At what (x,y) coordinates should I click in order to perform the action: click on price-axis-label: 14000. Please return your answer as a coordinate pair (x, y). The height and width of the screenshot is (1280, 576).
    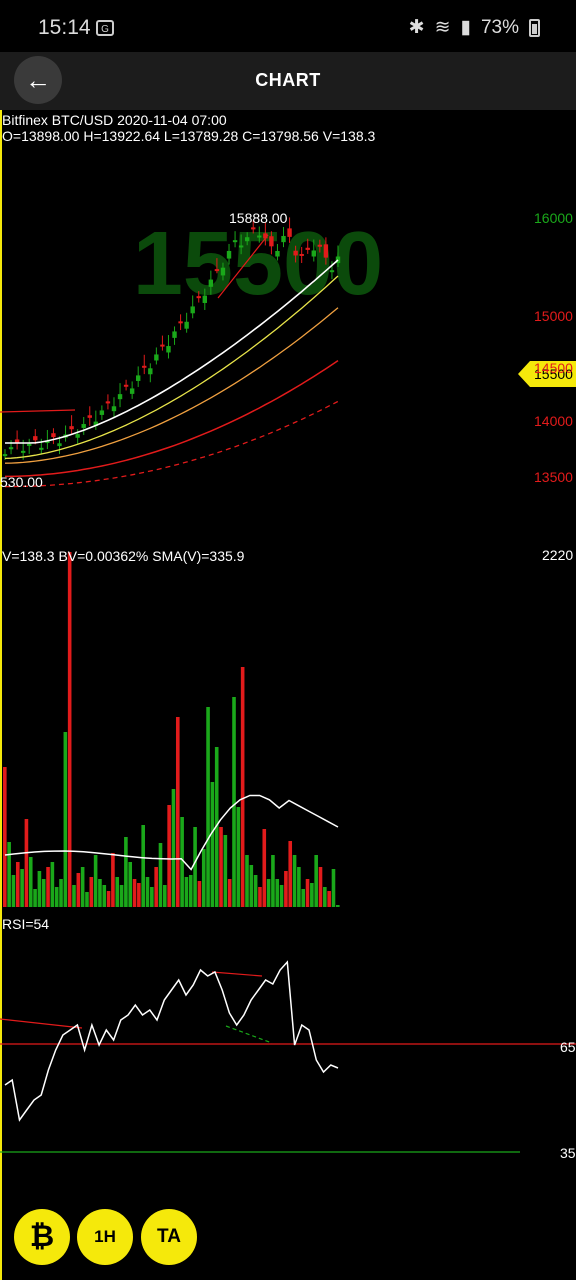
    Looking at the image, I should click on (553, 421).